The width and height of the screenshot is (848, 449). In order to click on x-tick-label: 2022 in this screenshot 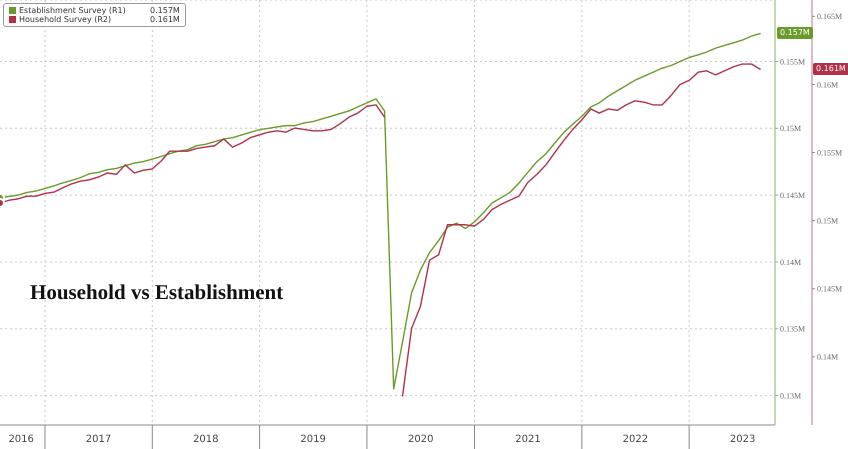, I will do `click(635, 439)`.